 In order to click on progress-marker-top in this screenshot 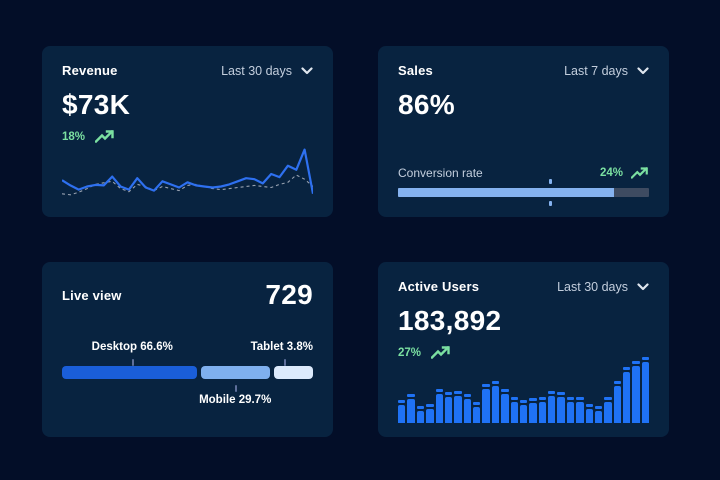, I will do `click(550, 181)`.